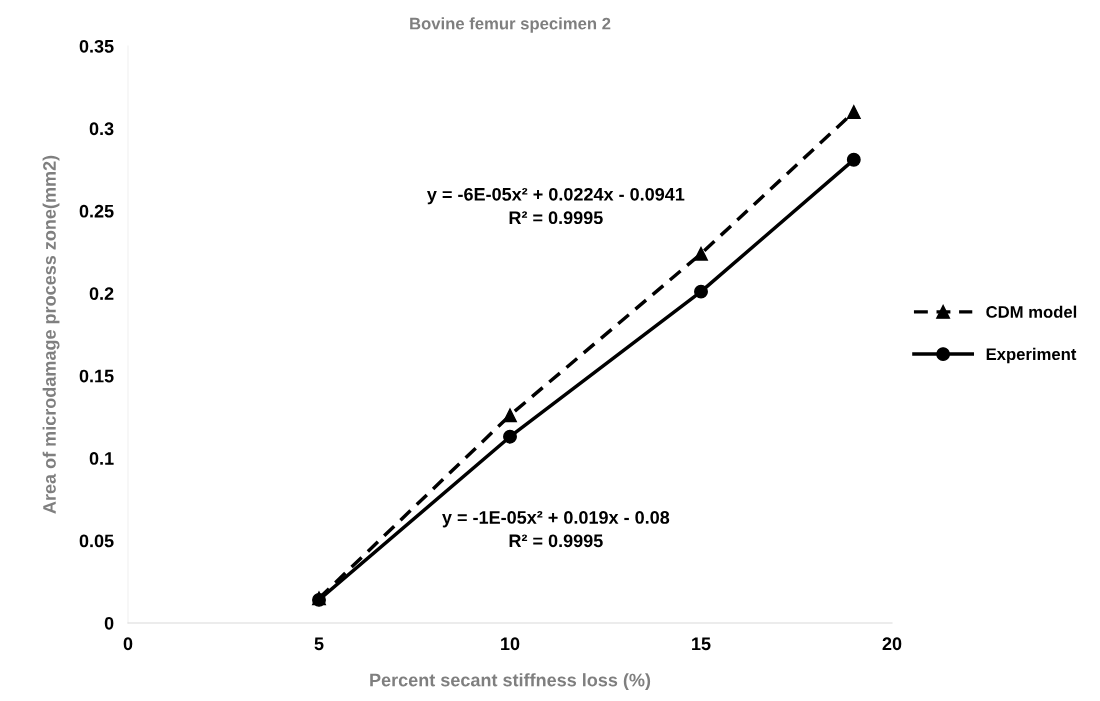 The width and height of the screenshot is (1100, 701). What do you see at coordinates (101, 458) in the screenshot?
I see `y-tick-label: 0.1` at bounding box center [101, 458].